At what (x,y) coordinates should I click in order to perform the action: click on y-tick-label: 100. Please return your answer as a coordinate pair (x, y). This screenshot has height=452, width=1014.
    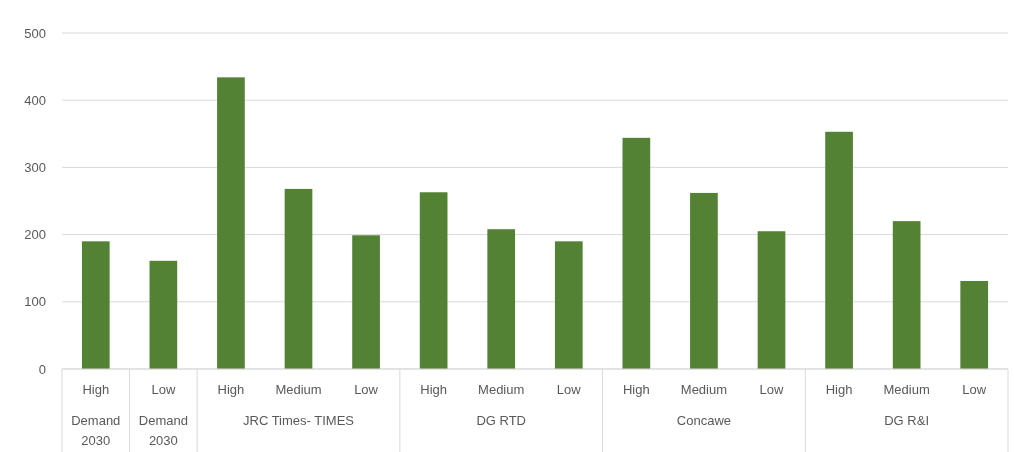
    Looking at the image, I should click on (35, 302).